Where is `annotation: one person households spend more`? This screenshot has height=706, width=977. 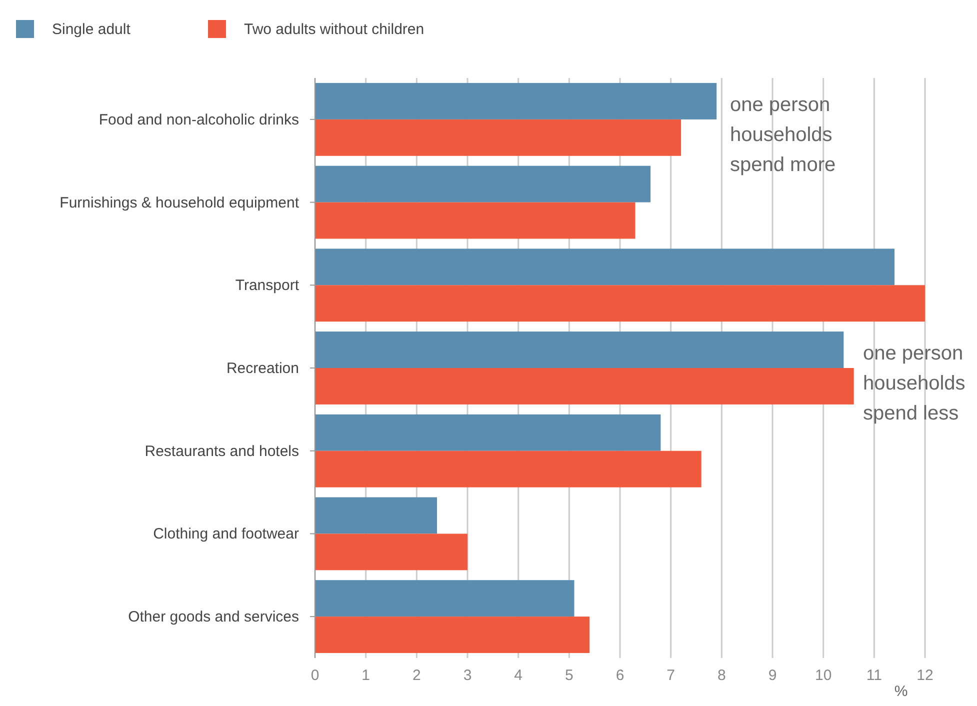 annotation: one person households spend more is located at coordinates (783, 135).